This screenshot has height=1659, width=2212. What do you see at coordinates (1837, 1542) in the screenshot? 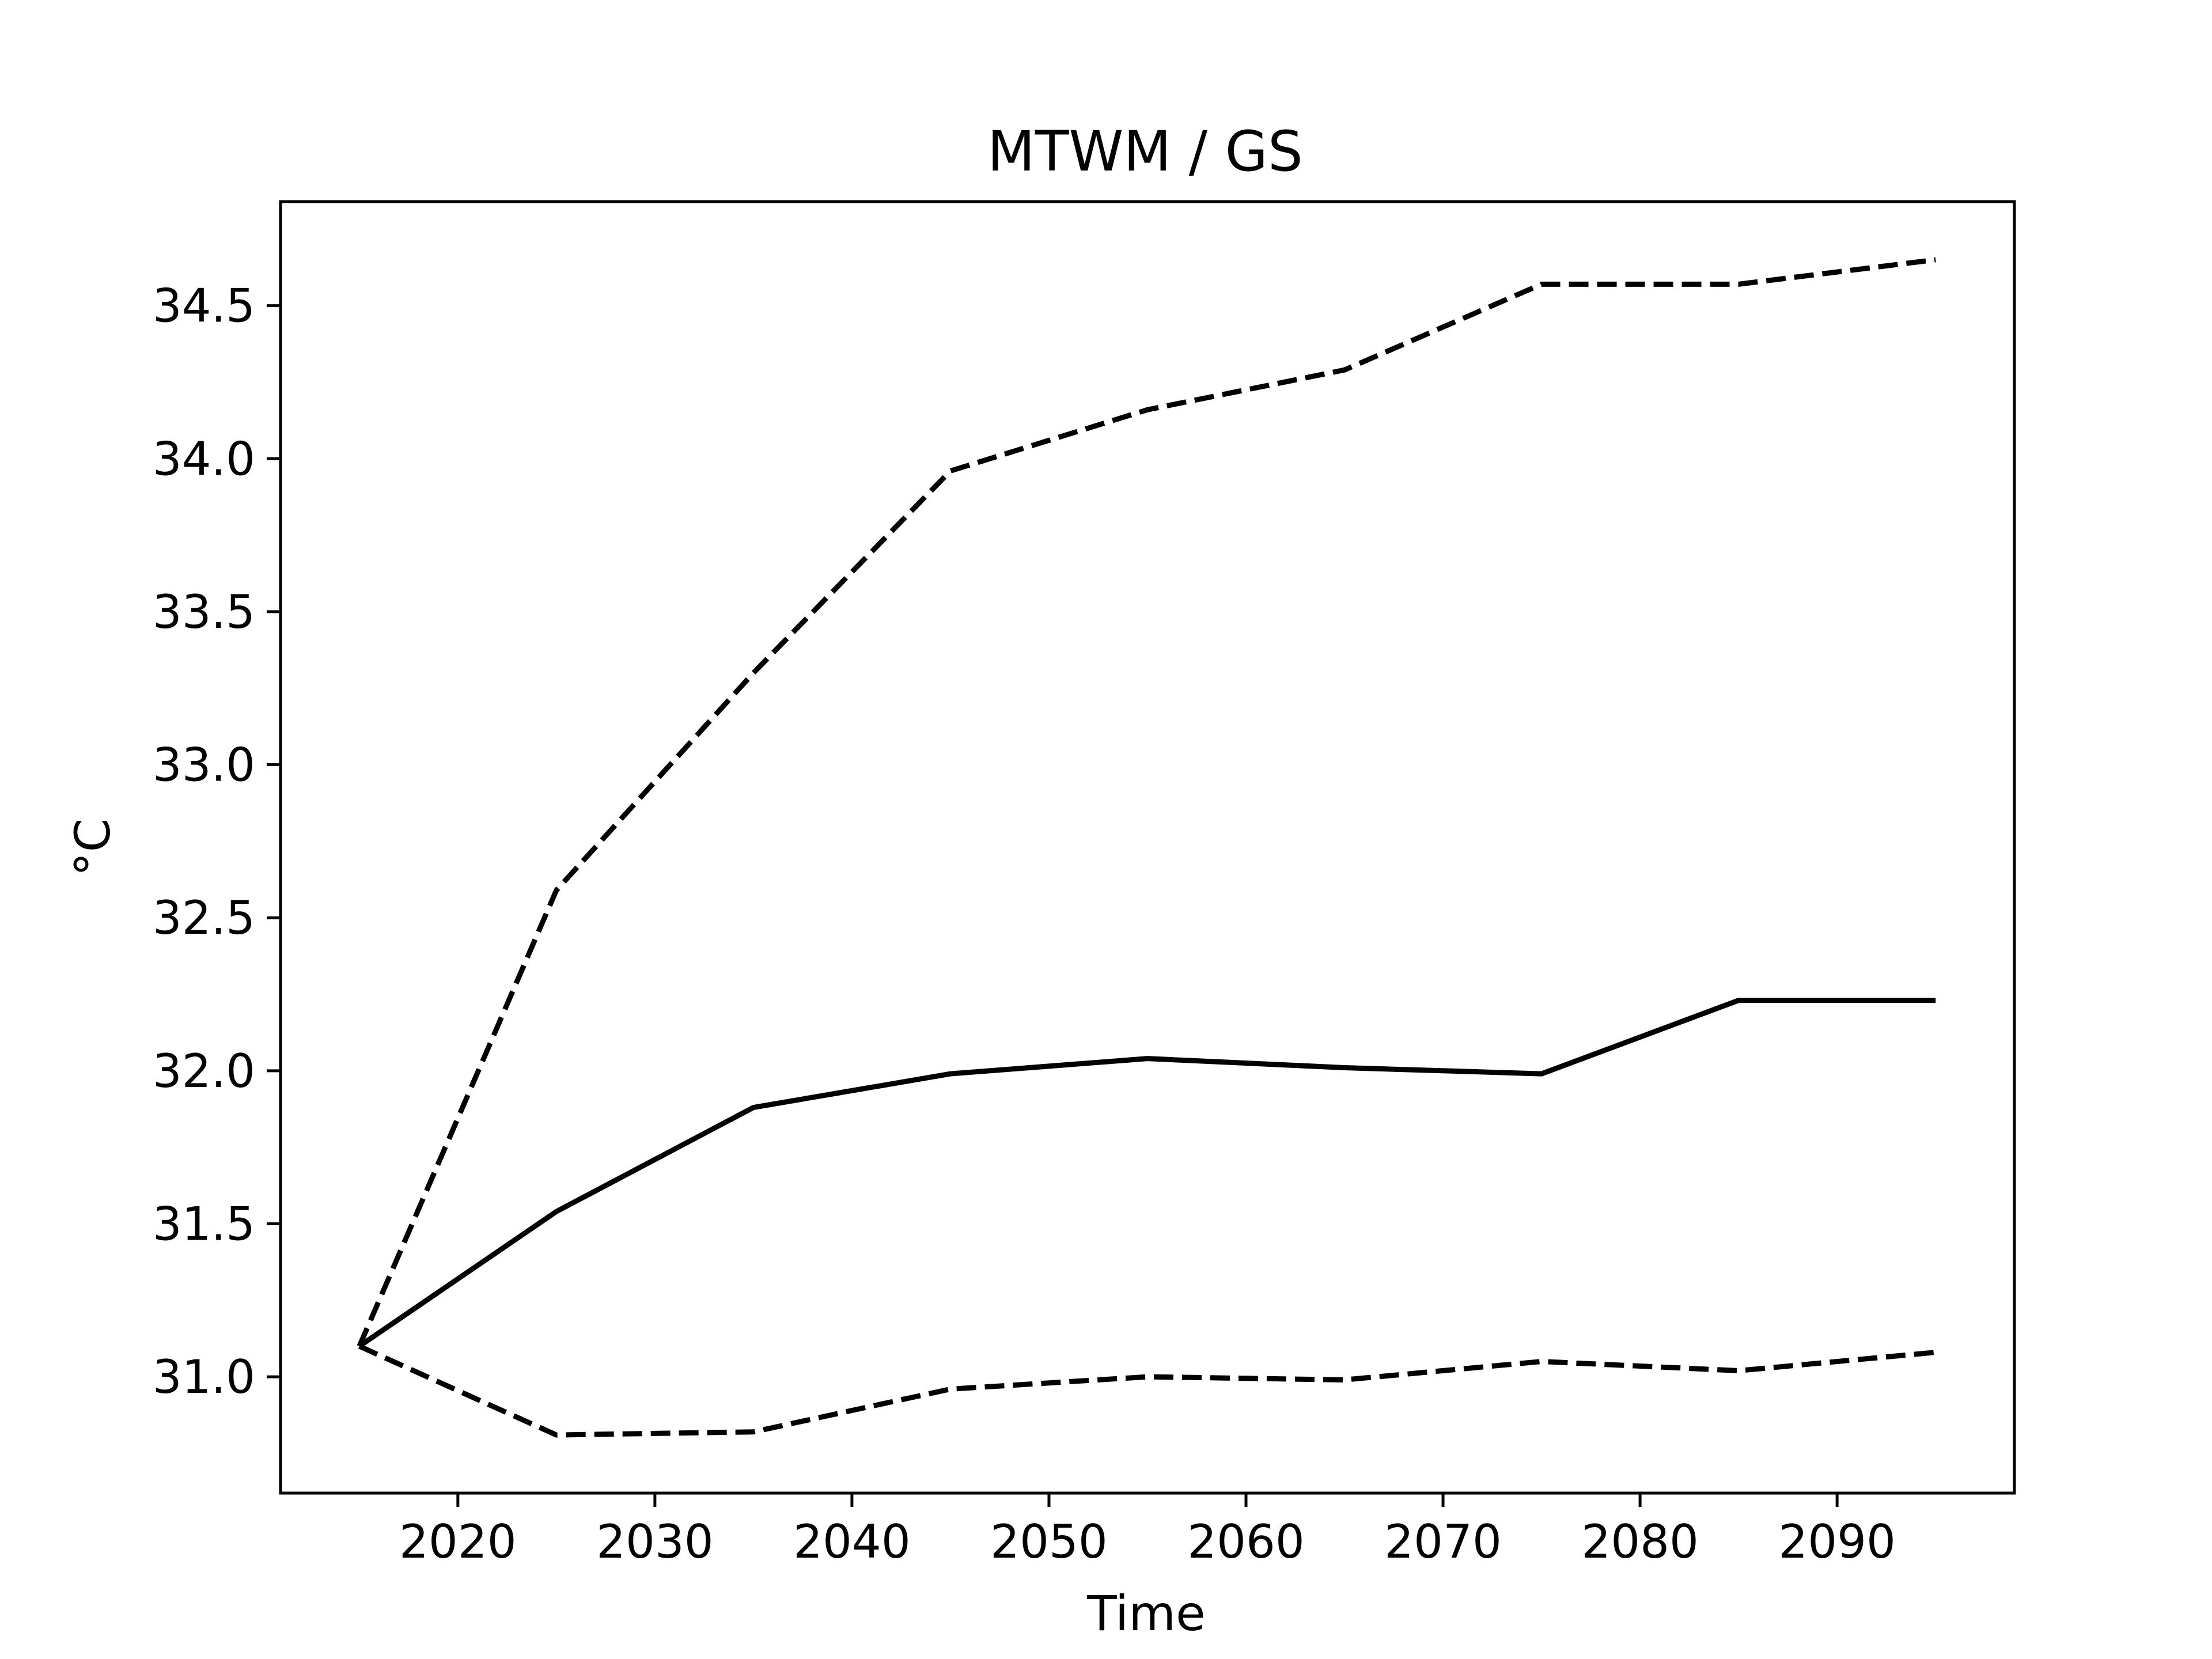
I see `x-tick-label: 2090` at bounding box center [1837, 1542].